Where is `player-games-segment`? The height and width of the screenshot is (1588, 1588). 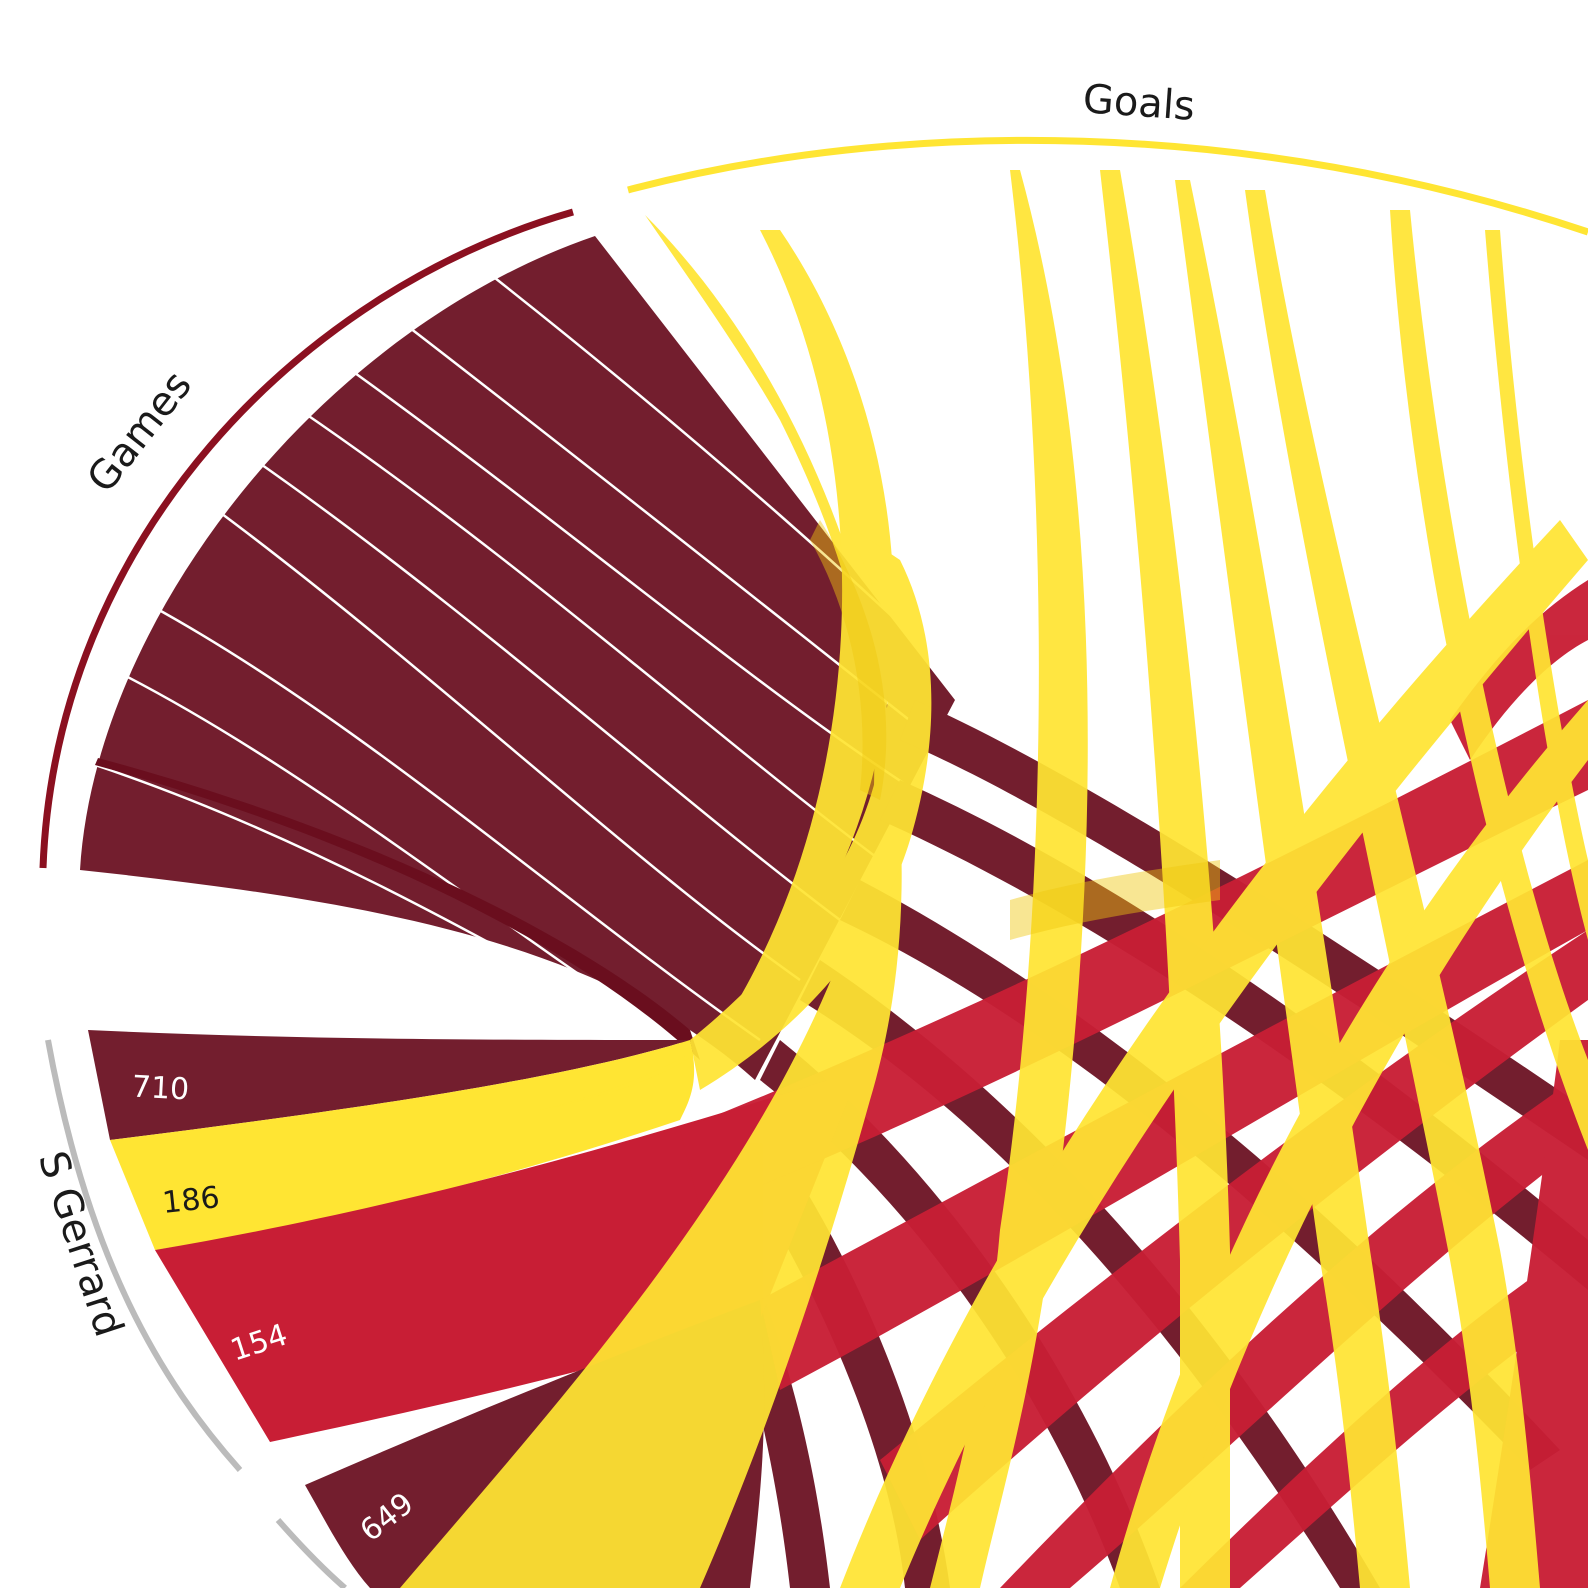
player-games-segment is located at coordinates (389, 1085).